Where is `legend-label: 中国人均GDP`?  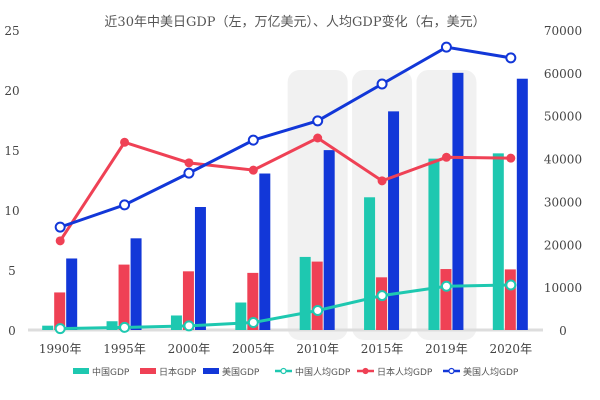
legend-label: 中国人均GDP is located at coordinates (323, 372).